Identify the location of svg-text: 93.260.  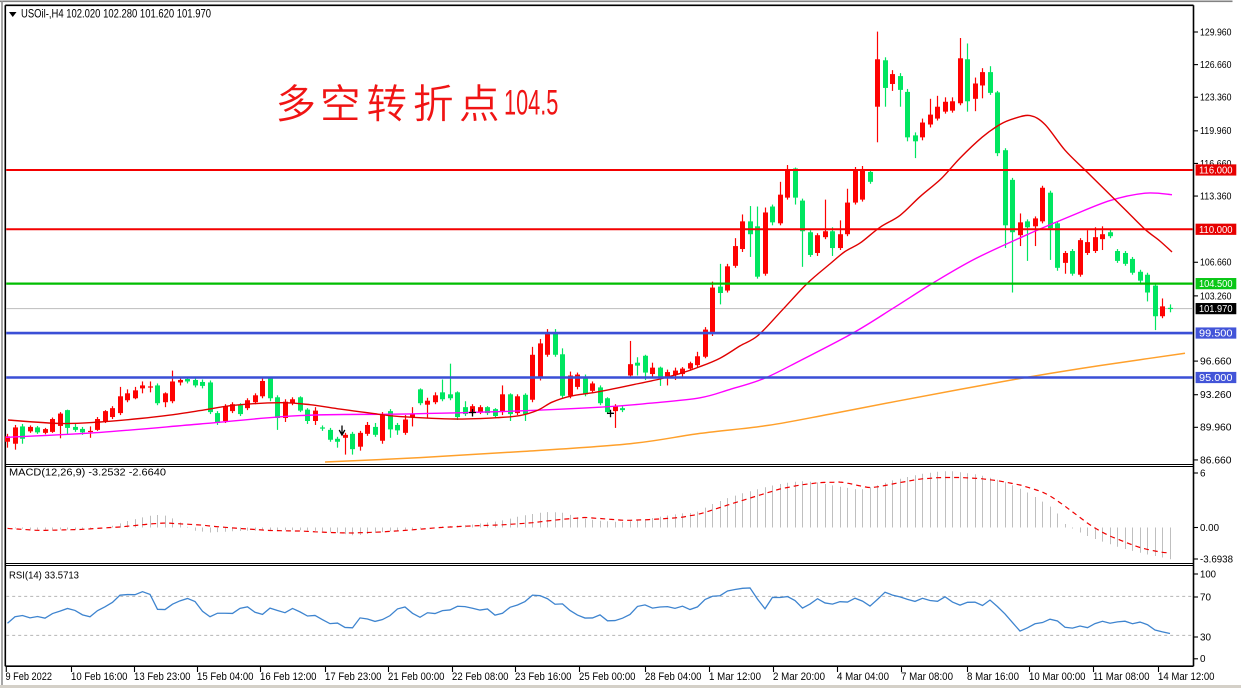
(1216, 395).